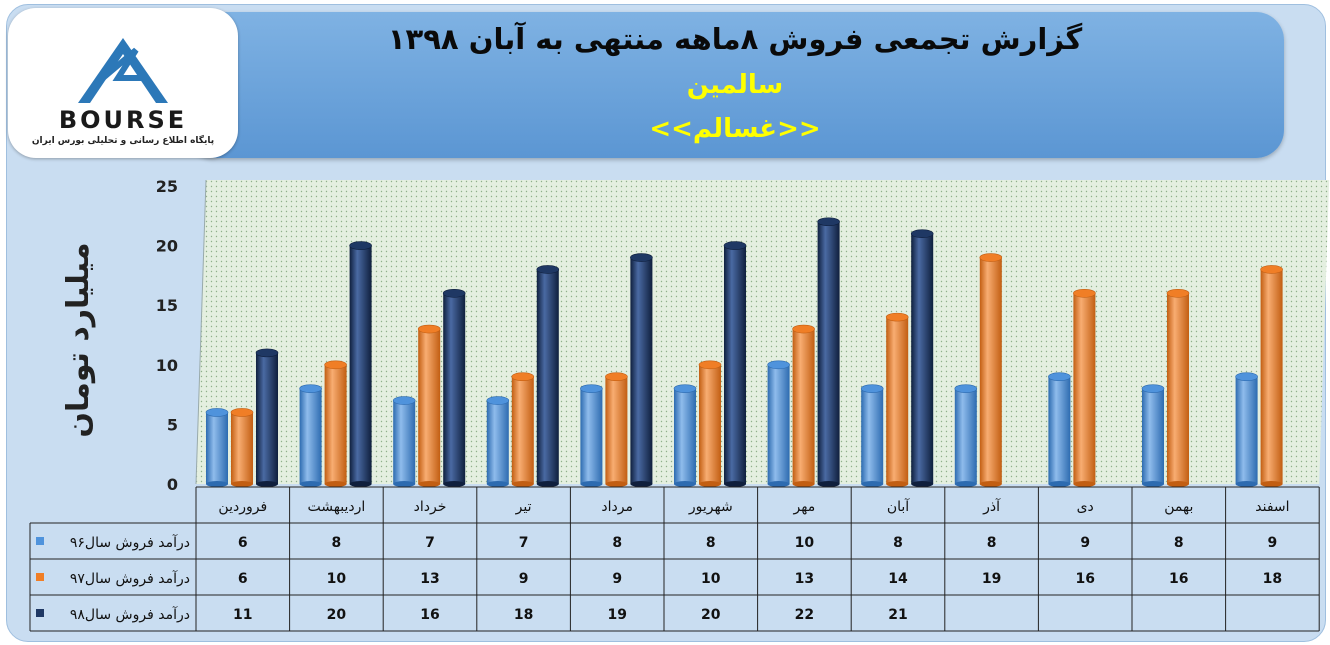 This screenshot has width=1330, height=645. What do you see at coordinates (898, 506) in the screenshot?
I see `x-tick-label: آبان` at bounding box center [898, 506].